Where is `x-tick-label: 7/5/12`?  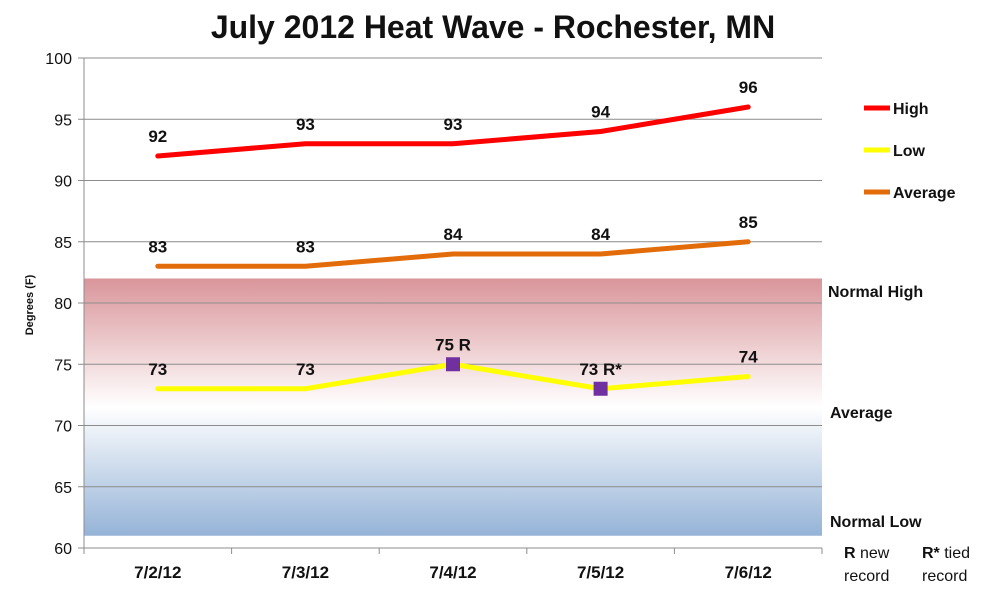
x-tick-label: 7/5/12 is located at coordinates (600, 572).